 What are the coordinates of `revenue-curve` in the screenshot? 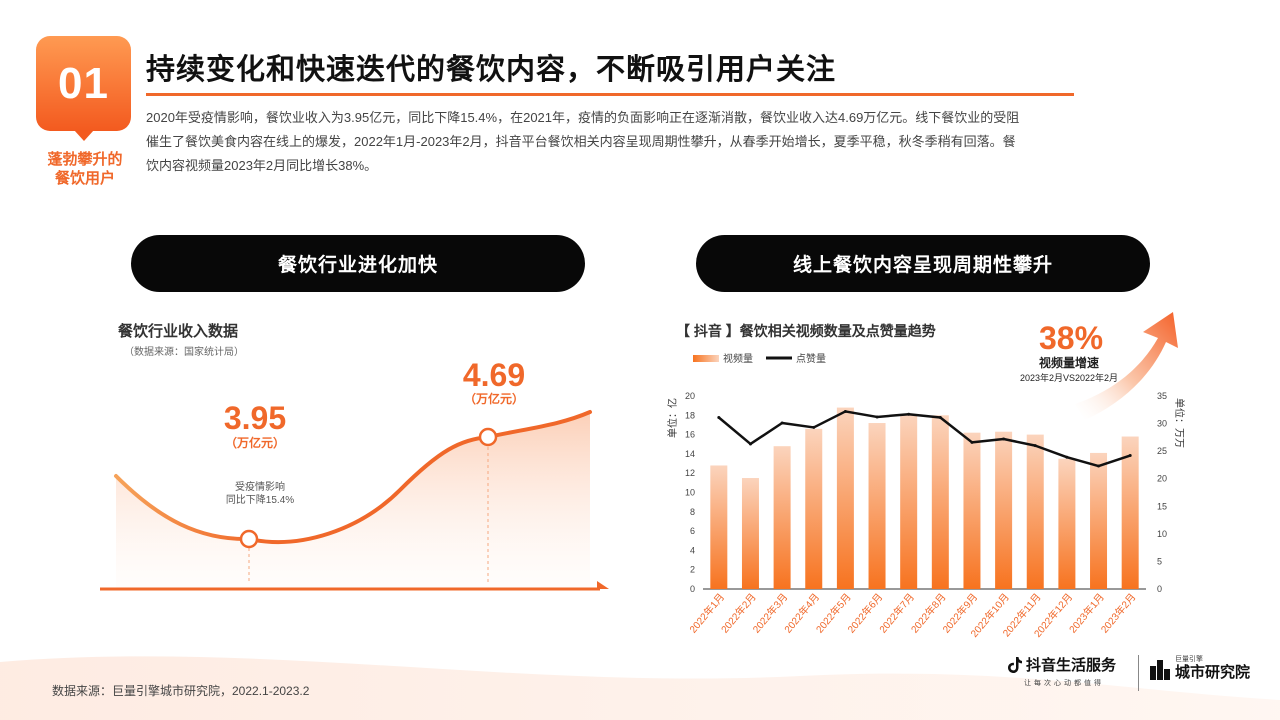 It's located at (353, 477).